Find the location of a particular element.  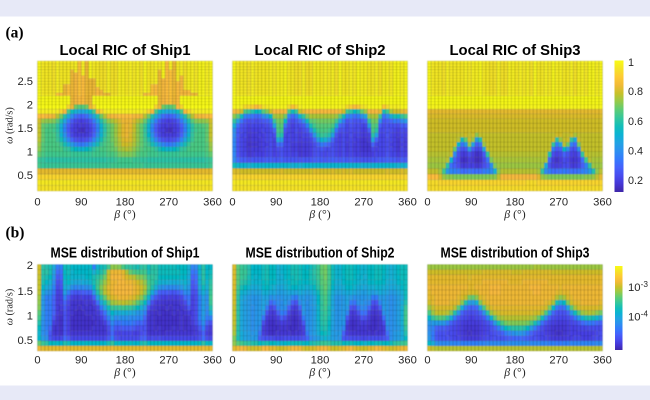

svg-text: 0.8 is located at coordinates (635, 92).